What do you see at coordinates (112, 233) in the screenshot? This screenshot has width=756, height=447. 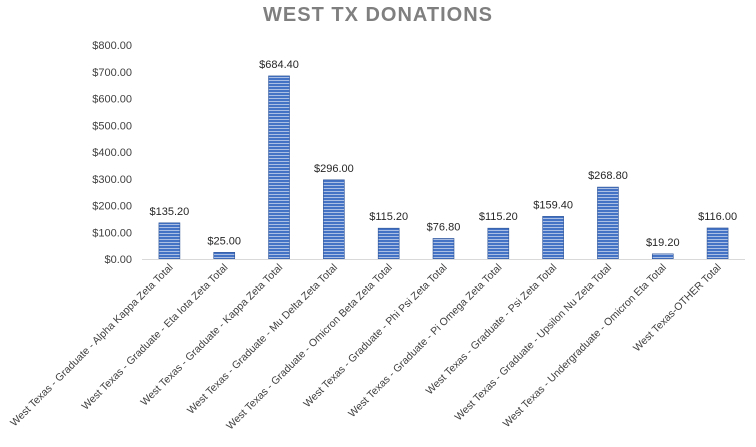 I see `y-tick-label: $100.00` at bounding box center [112, 233].